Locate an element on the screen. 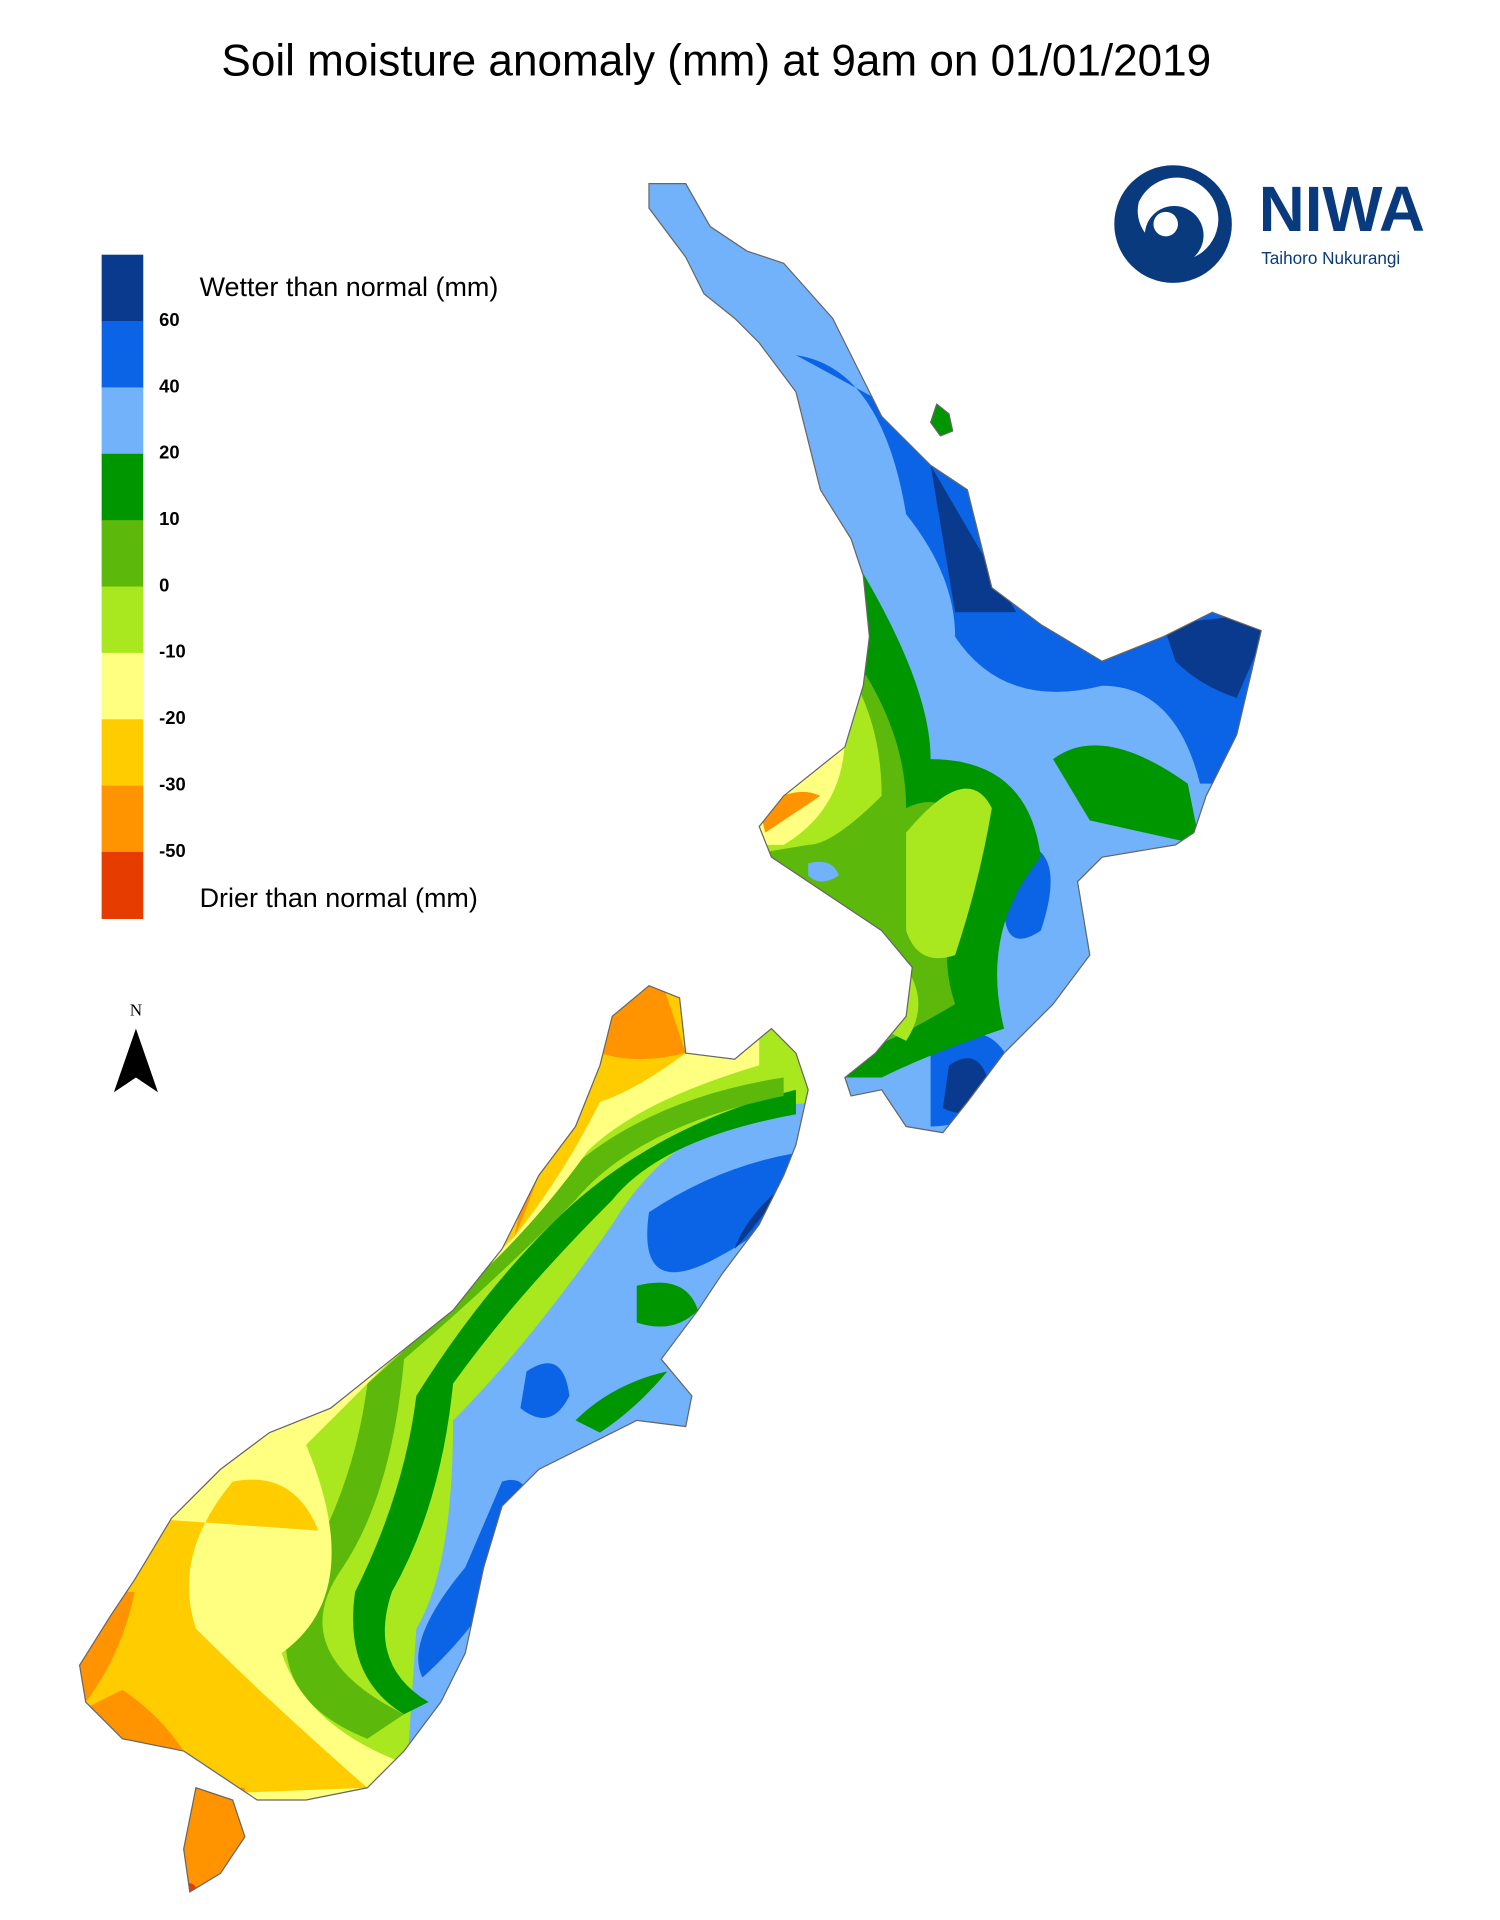  legend-tick-label: -50 is located at coordinates (172, 850).